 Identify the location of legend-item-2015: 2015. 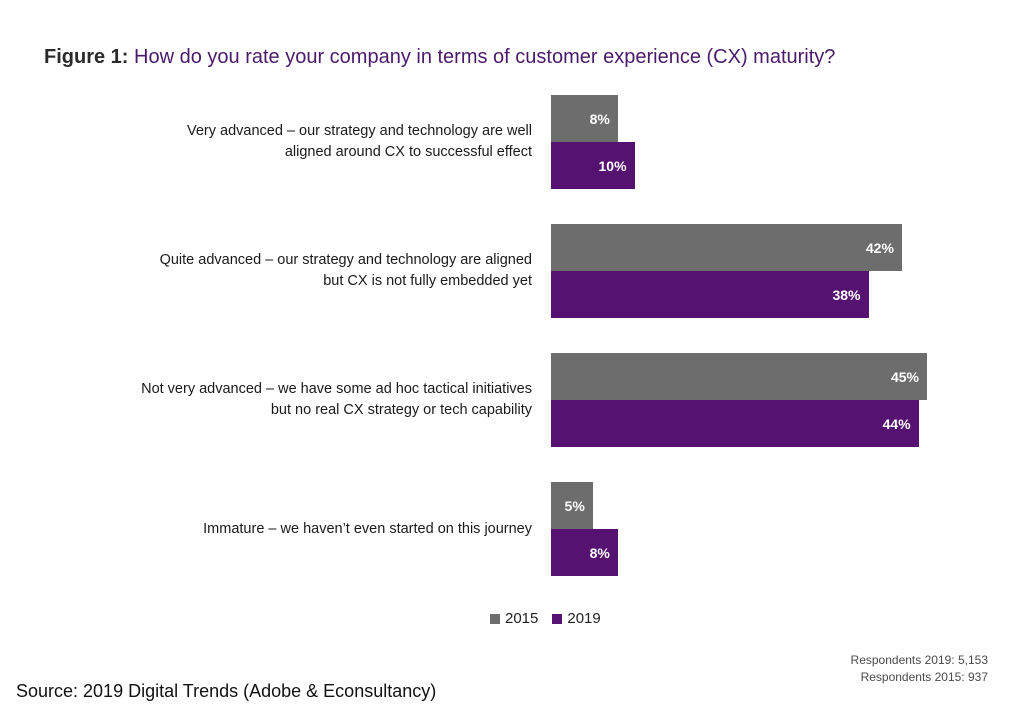
(514, 618).